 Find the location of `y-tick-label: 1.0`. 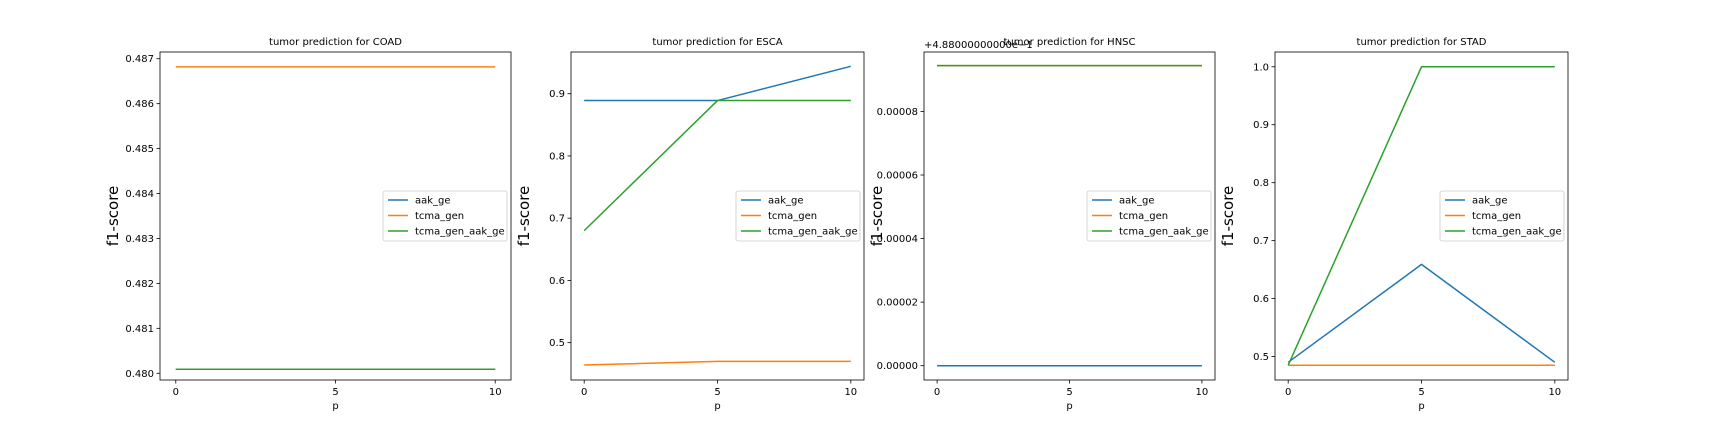

y-tick-label: 1.0 is located at coordinates (1261, 67).